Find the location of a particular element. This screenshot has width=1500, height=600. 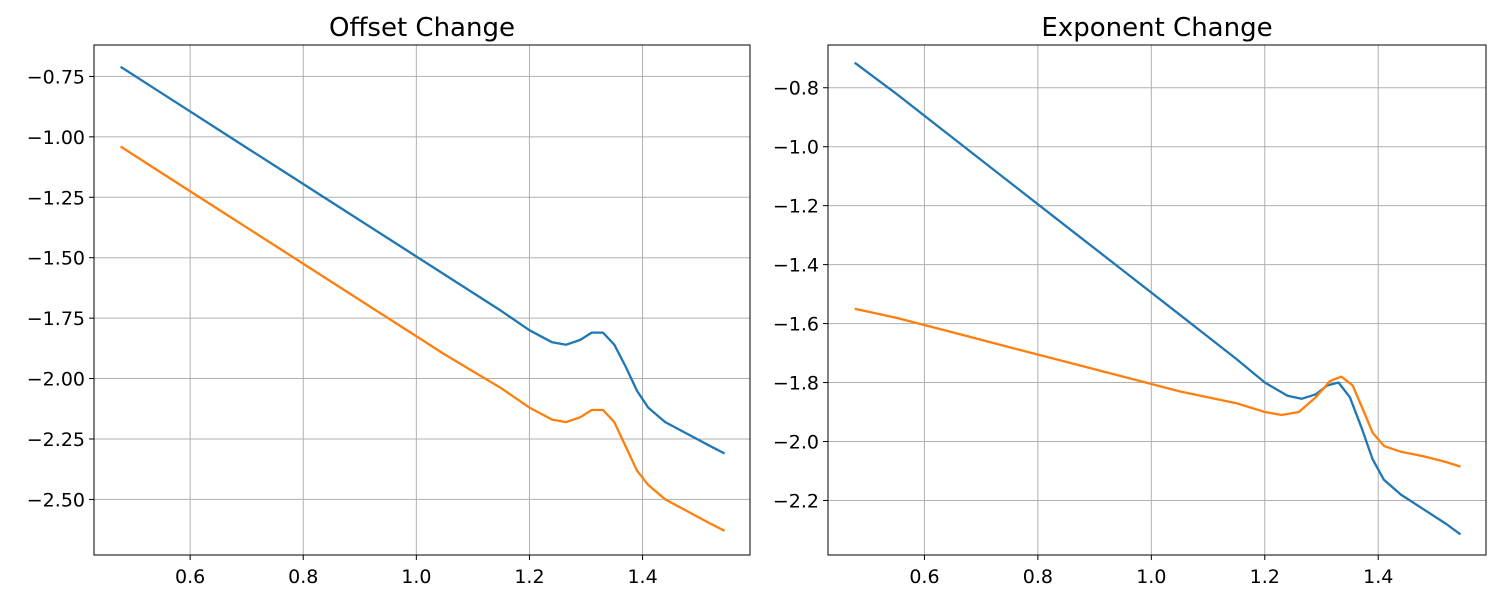

y-tick-label: −1.75 is located at coordinates (56, 319).